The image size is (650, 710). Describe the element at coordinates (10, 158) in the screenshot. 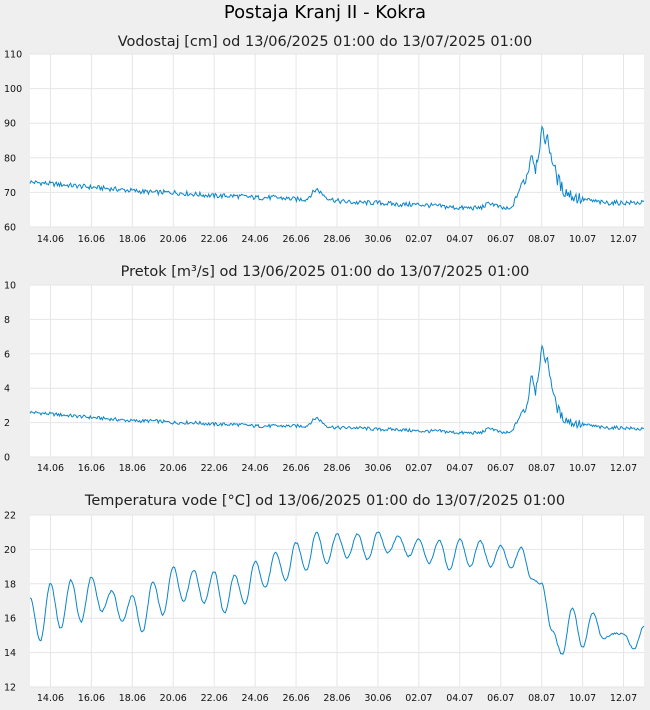

I see `y-tick-label: 80` at that location.